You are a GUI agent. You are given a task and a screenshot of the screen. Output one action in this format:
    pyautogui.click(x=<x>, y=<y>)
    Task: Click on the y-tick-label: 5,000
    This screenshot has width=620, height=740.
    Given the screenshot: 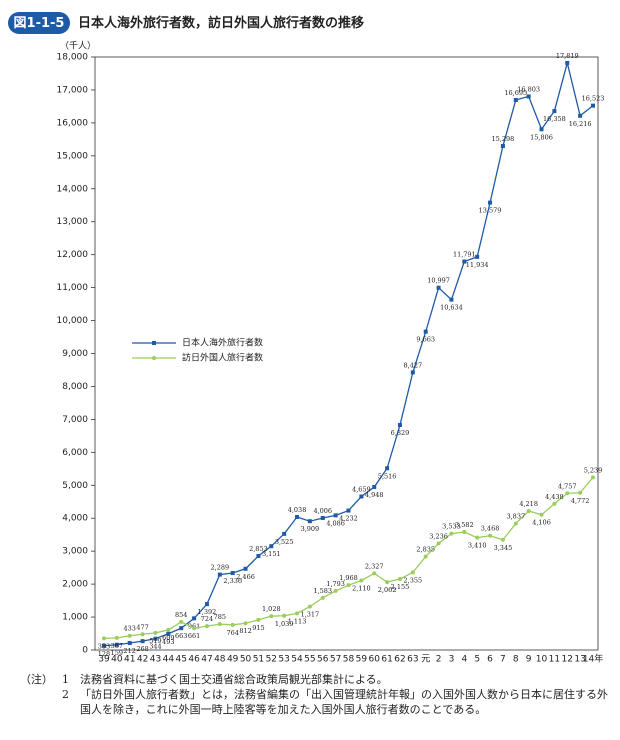 What is the action you would take?
    pyautogui.click(x=75, y=486)
    